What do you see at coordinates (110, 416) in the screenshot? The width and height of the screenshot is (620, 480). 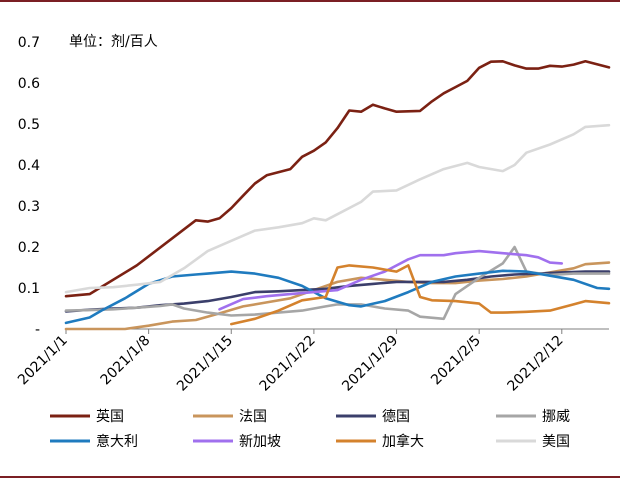 I see `legend-label: 英国` at bounding box center [110, 416].